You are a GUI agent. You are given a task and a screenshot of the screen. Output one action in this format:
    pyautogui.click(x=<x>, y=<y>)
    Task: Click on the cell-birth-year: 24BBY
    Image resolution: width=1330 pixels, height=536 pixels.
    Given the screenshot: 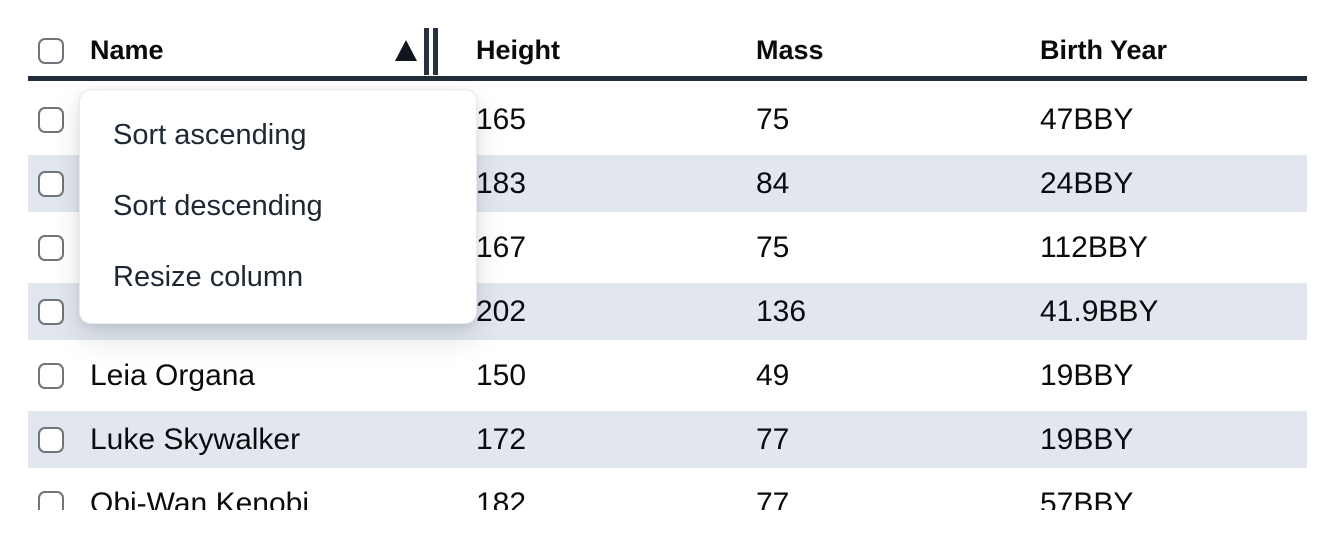 What is the action you would take?
    pyautogui.click(x=1087, y=183)
    